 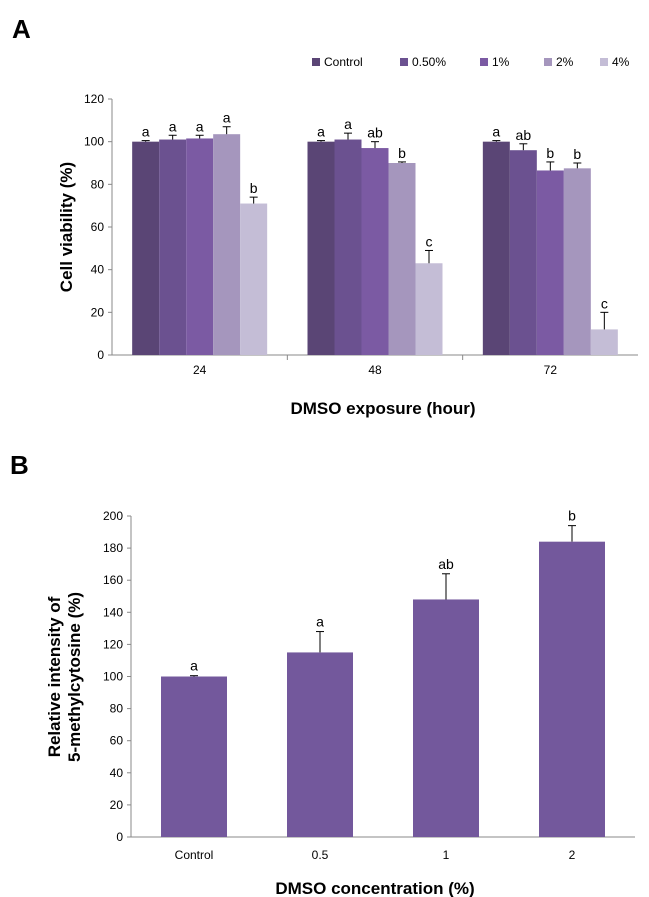 What do you see at coordinates (501, 62) in the screenshot?
I see `legend-label-a: 1%` at bounding box center [501, 62].